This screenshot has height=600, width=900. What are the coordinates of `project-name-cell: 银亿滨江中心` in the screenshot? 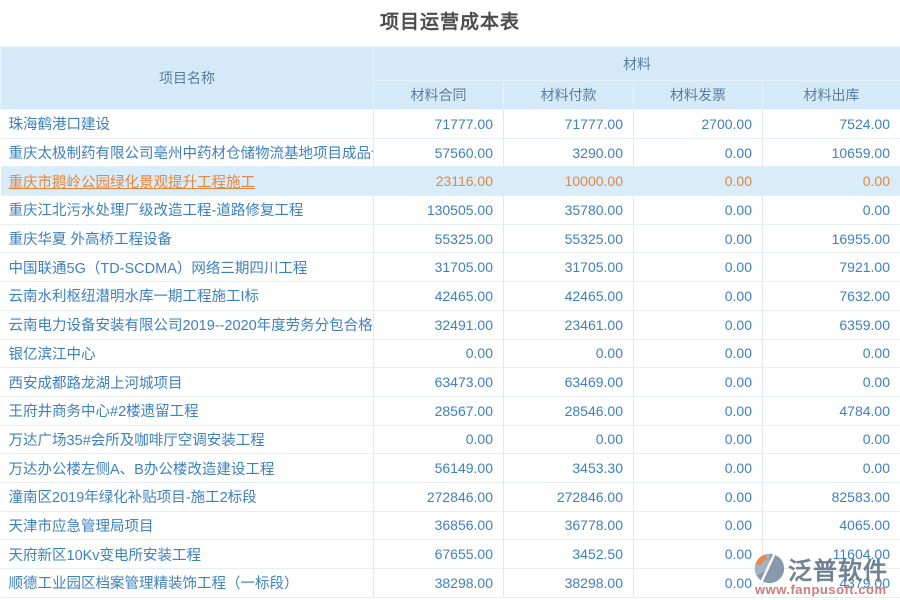 It's located at (187, 354).